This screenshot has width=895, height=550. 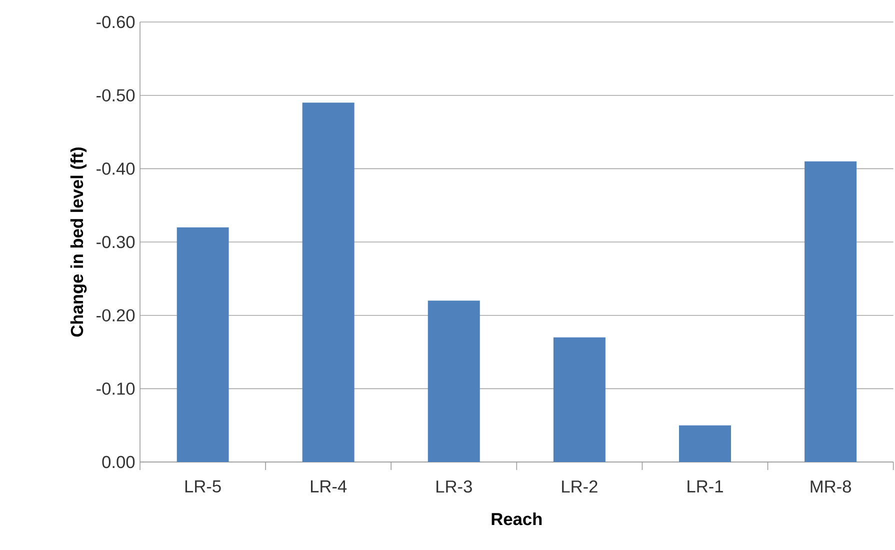 What do you see at coordinates (115, 242) in the screenshot?
I see `y-tick-label: -0.30` at bounding box center [115, 242].